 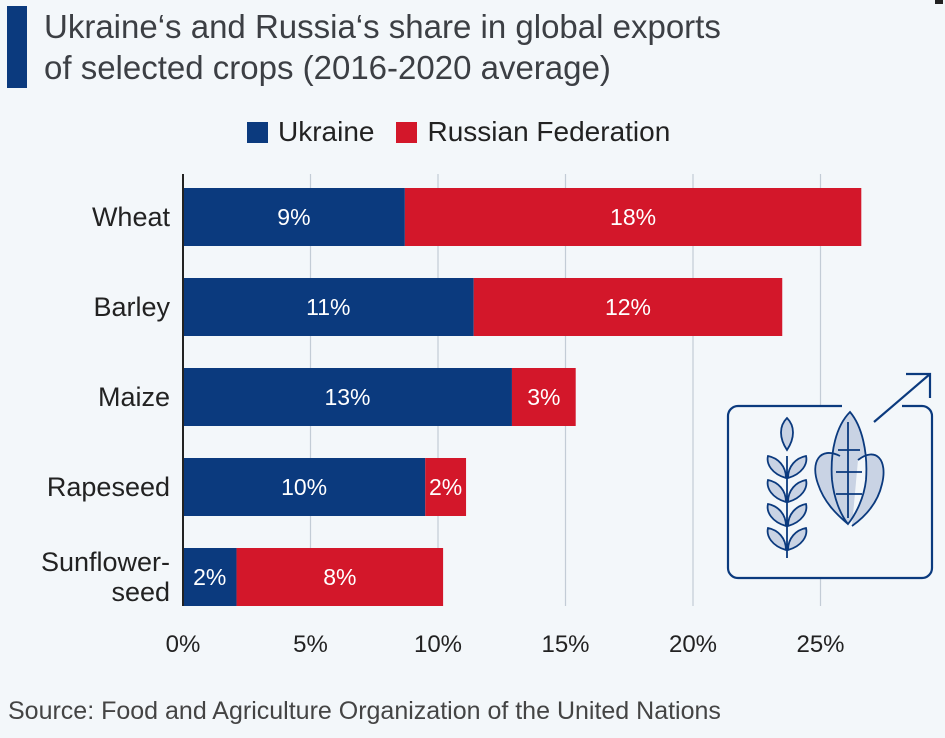 What do you see at coordinates (131, 307) in the screenshot?
I see `category-label: Barley` at bounding box center [131, 307].